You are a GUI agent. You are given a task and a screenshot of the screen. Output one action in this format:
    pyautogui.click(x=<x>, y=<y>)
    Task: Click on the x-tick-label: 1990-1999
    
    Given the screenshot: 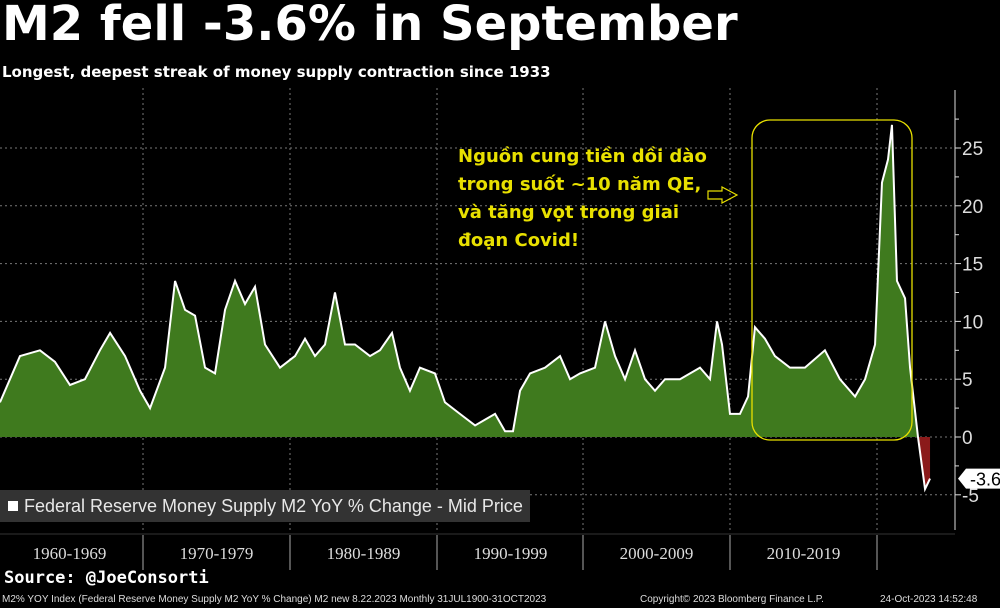 What is the action you would take?
    pyautogui.click(x=510, y=553)
    